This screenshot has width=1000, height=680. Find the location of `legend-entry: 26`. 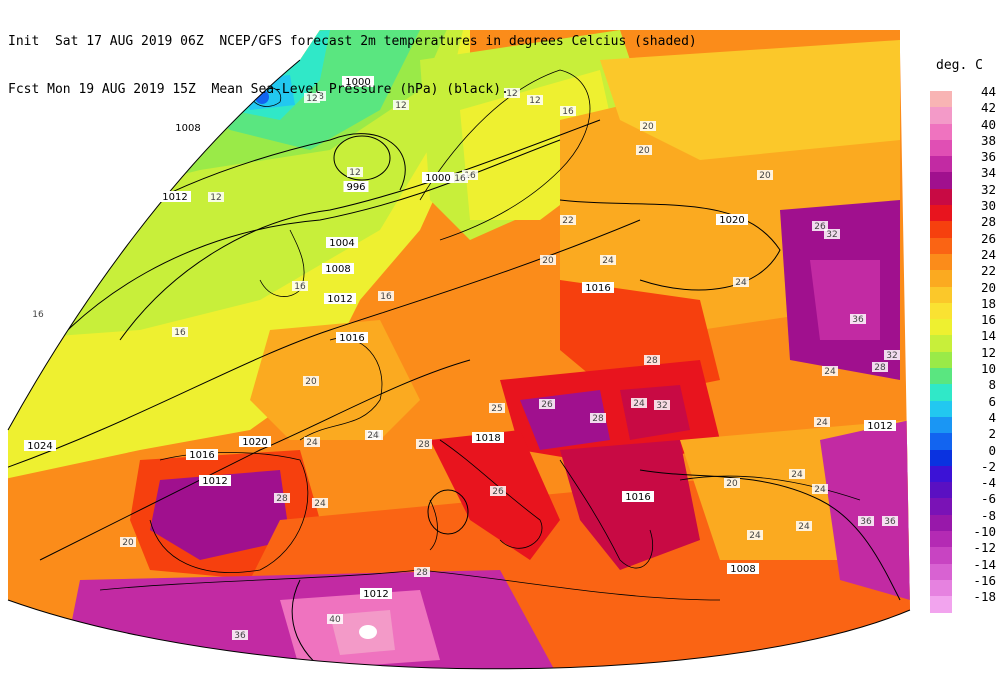

legend-entry: 26 is located at coordinates (965, 242).